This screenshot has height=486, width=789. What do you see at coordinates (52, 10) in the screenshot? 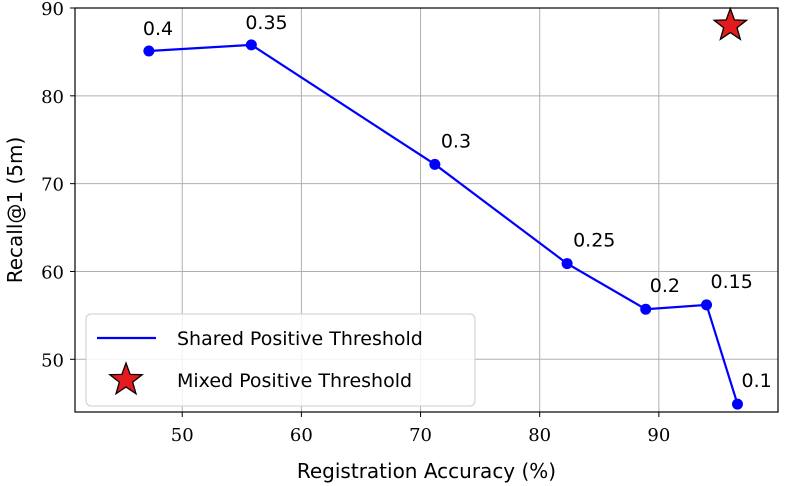
I see `y-tick-label: 90` at bounding box center [52, 10].